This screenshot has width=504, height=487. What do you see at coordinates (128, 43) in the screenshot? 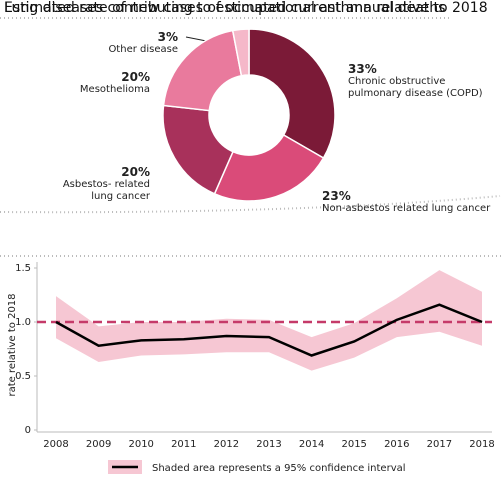
I see `slice-label: 3% Other disease` at bounding box center [128, 43].